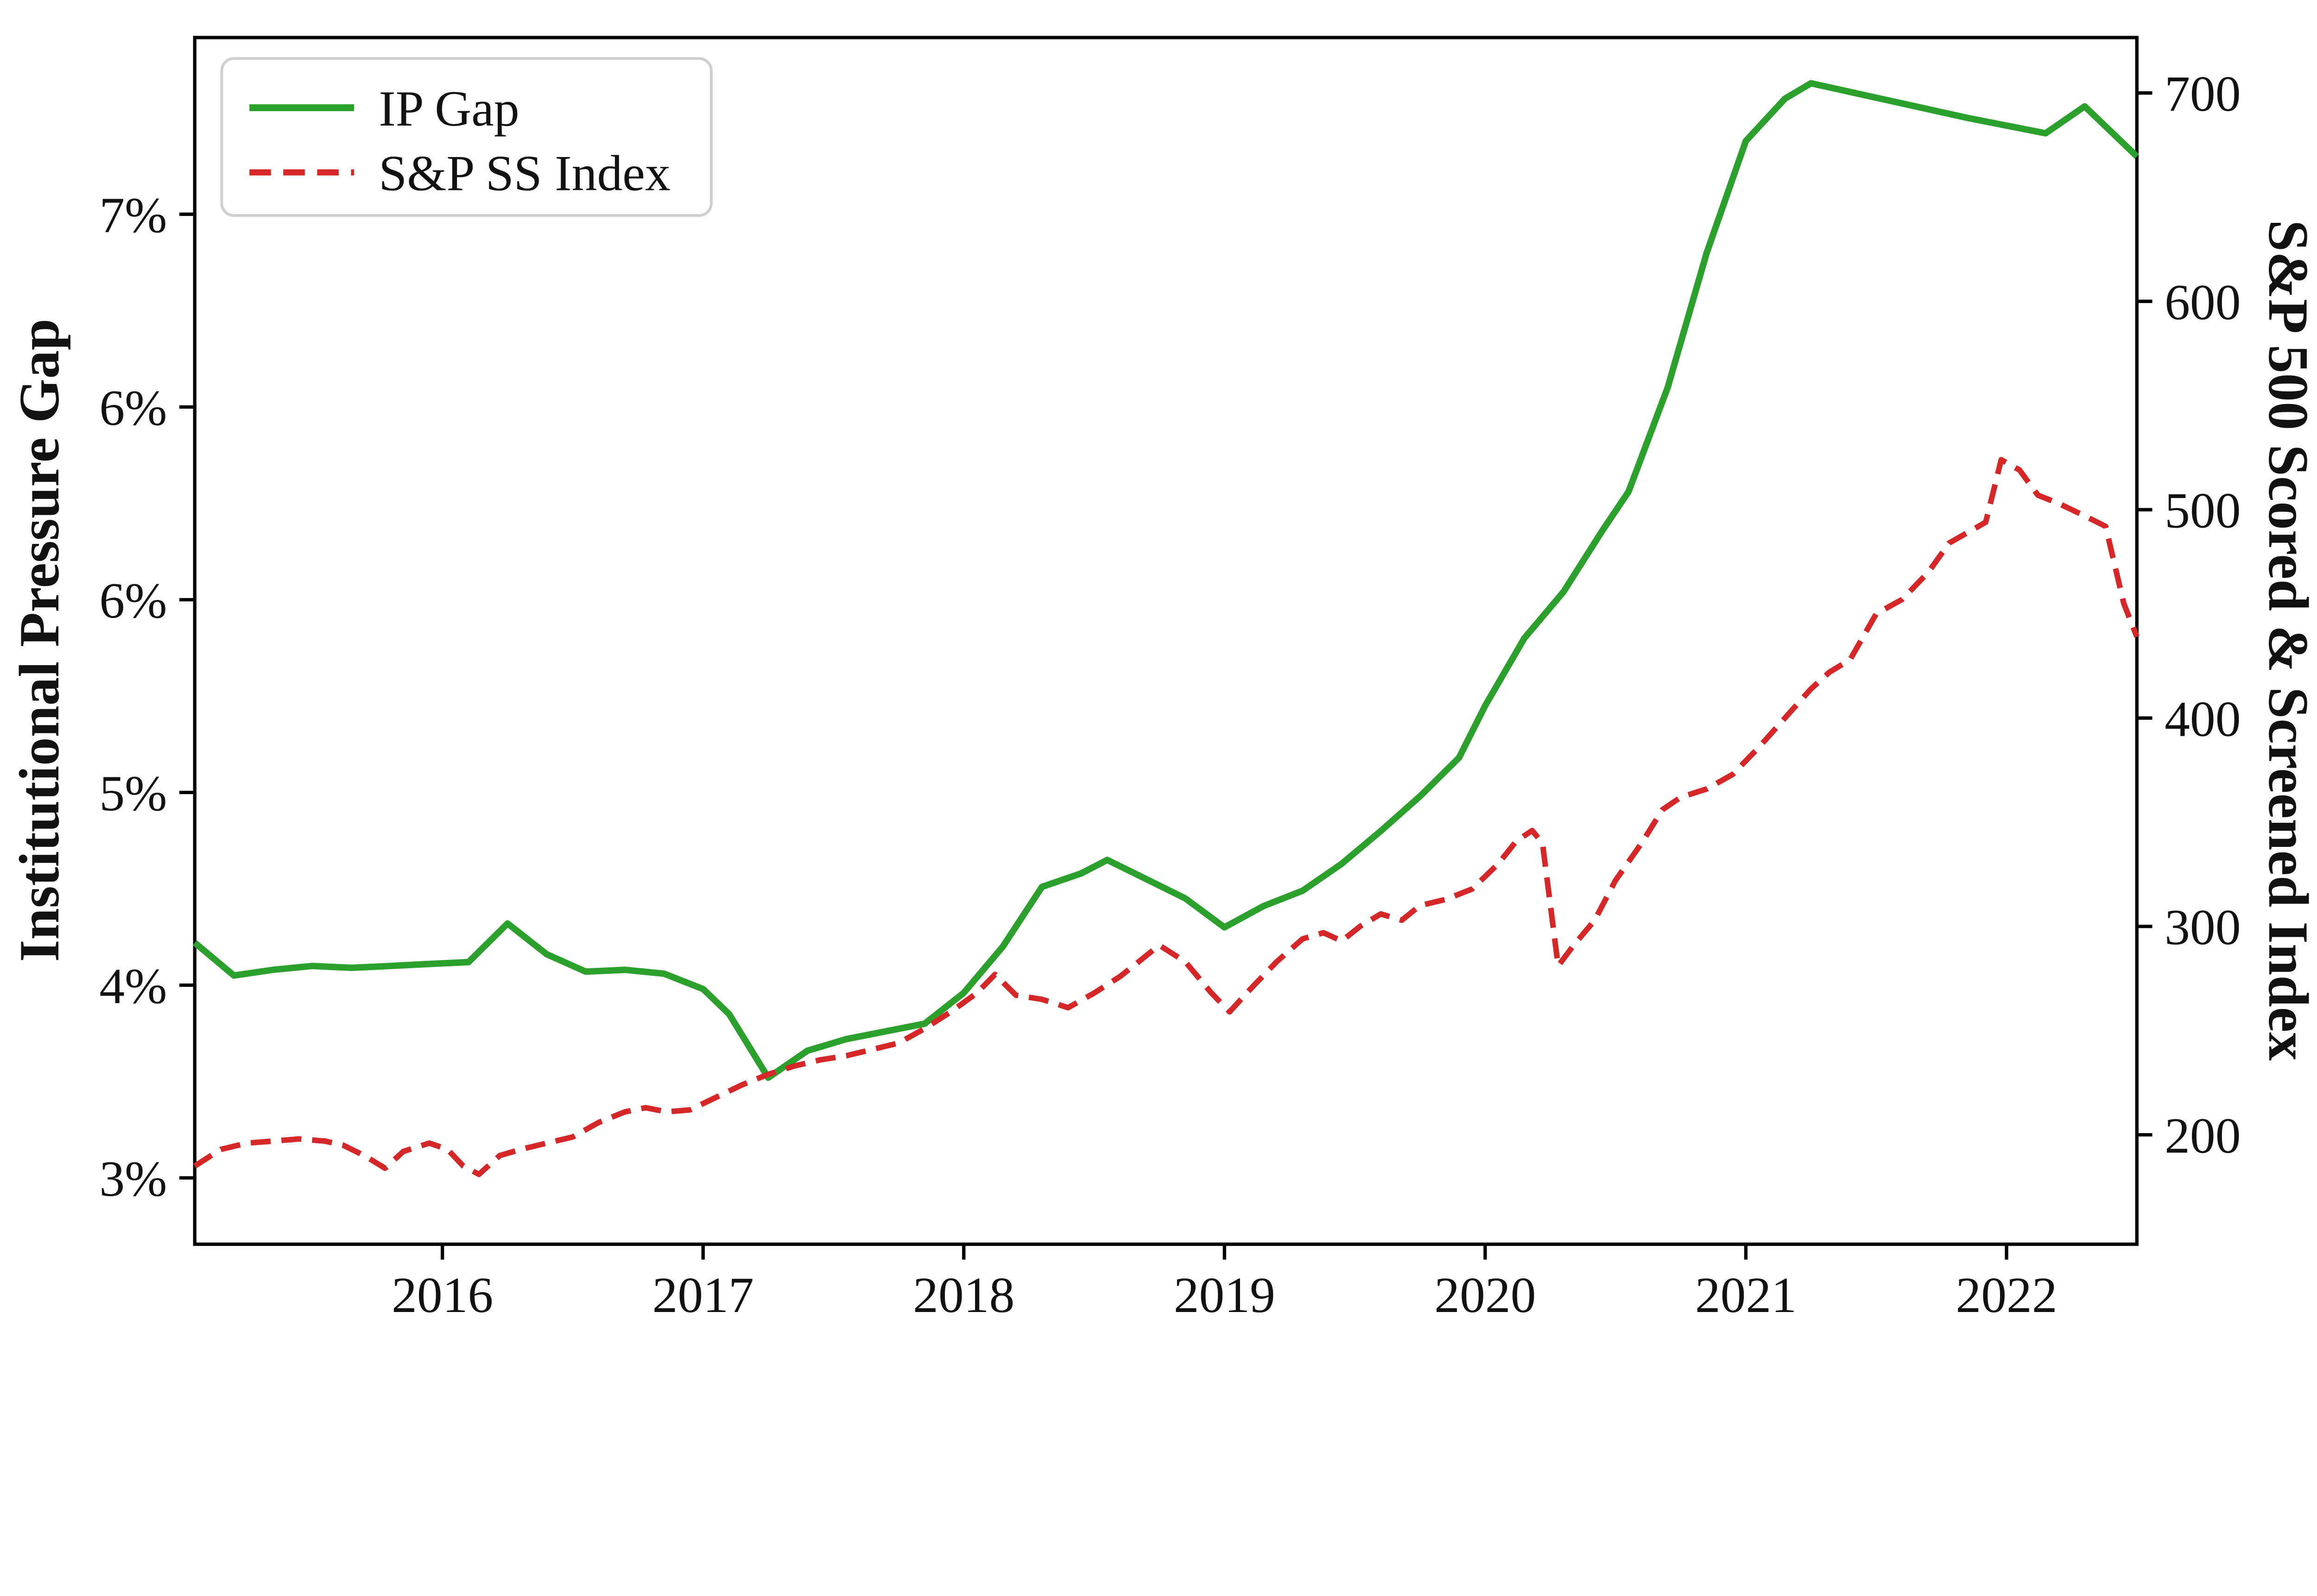  Describe the element at coordinates (2203, 927) in the screenshot. I see `right-tick-label: 300` at that location.